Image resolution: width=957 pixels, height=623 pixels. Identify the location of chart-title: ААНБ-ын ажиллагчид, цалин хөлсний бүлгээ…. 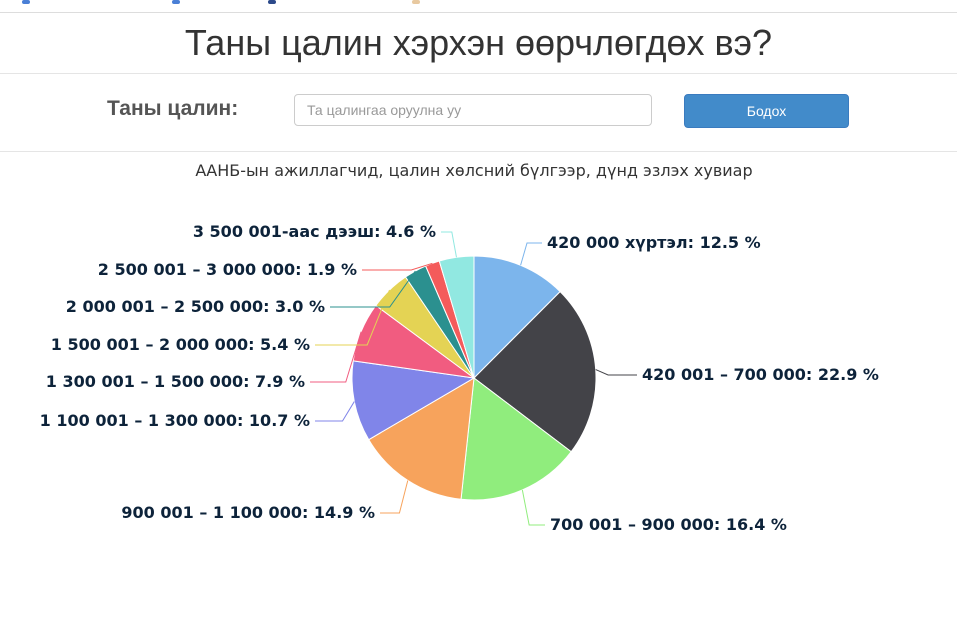
(473, 170).